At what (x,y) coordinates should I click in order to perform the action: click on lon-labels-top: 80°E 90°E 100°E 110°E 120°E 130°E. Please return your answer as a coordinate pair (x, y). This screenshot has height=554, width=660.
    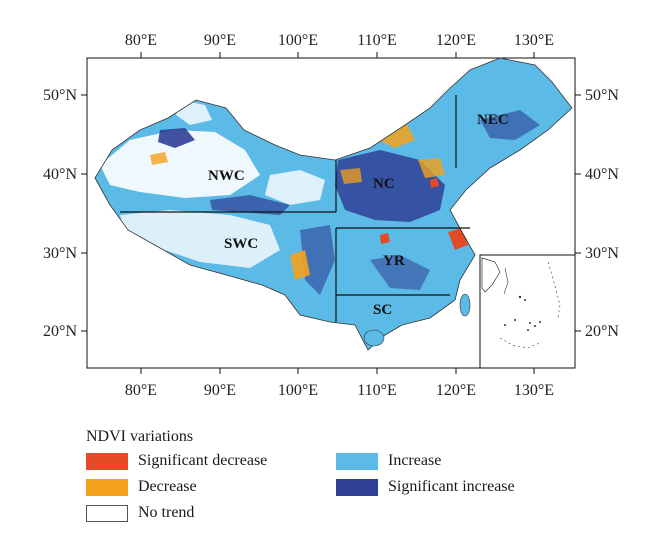
    Looking at the image, I should click on (339, 40).